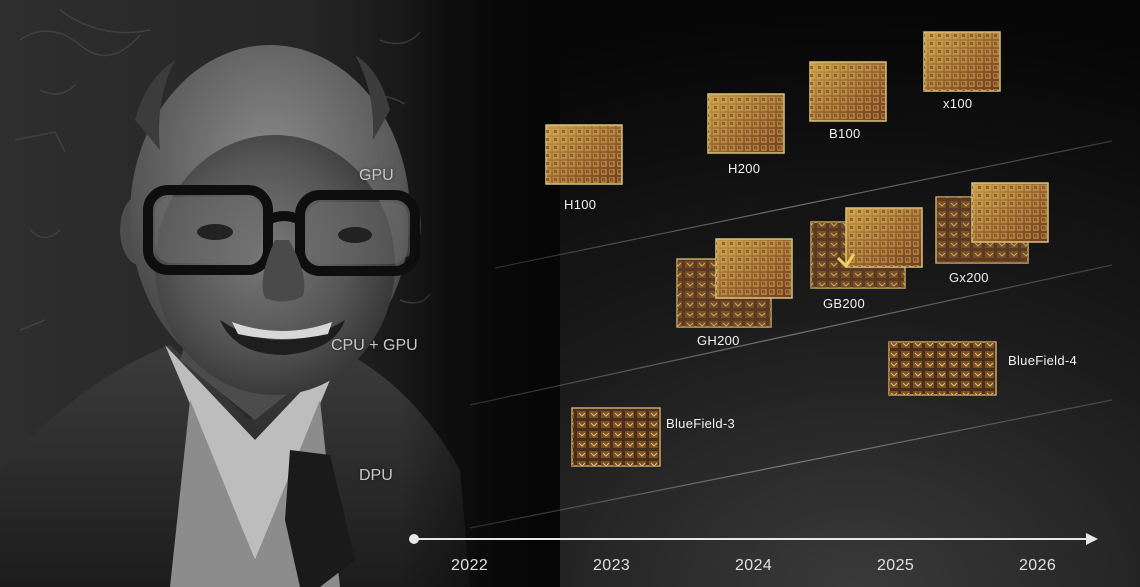  I want to click on separator-gpu-superchip, so click(803, 204).